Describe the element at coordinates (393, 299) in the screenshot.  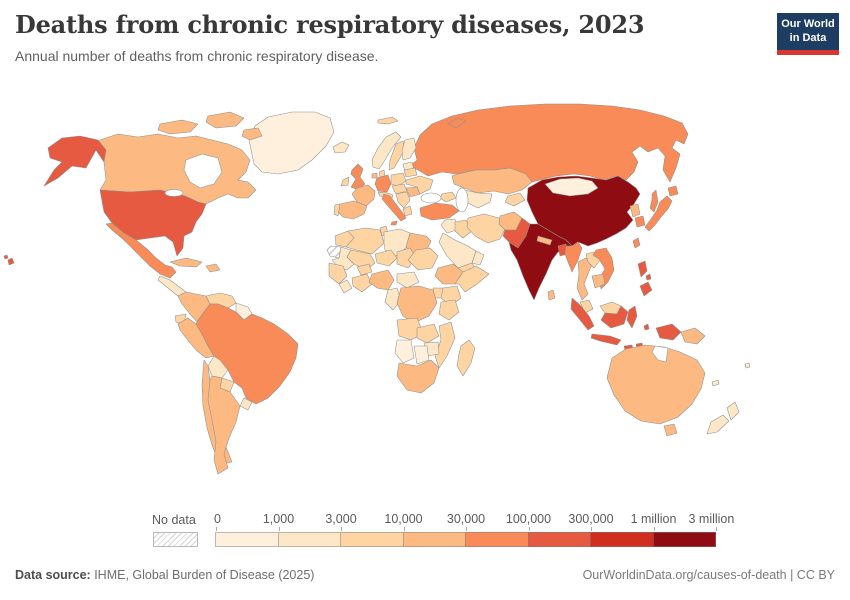
I see `country-cameroon-gabon` at that location.